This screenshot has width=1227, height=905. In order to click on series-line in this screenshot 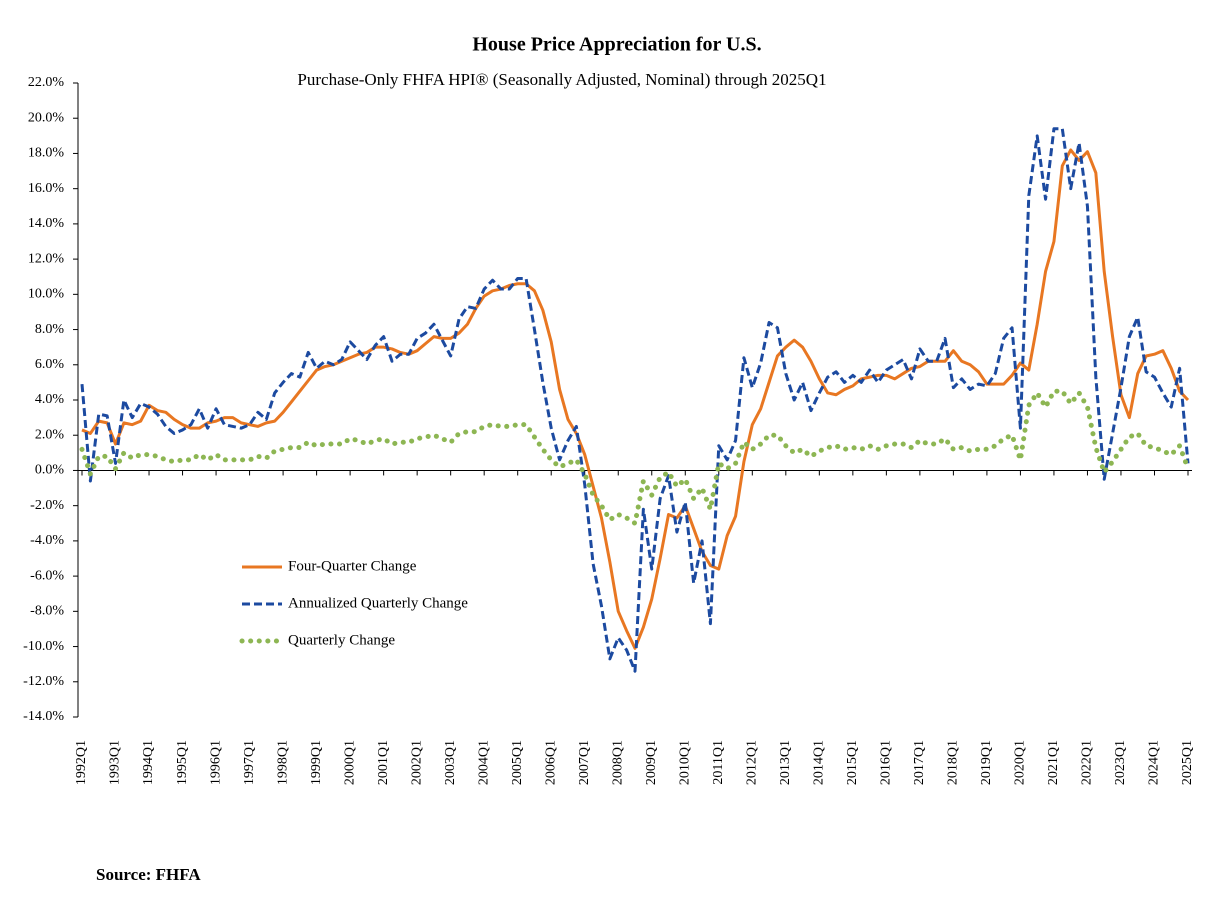, I will do `click(635, 457)`.